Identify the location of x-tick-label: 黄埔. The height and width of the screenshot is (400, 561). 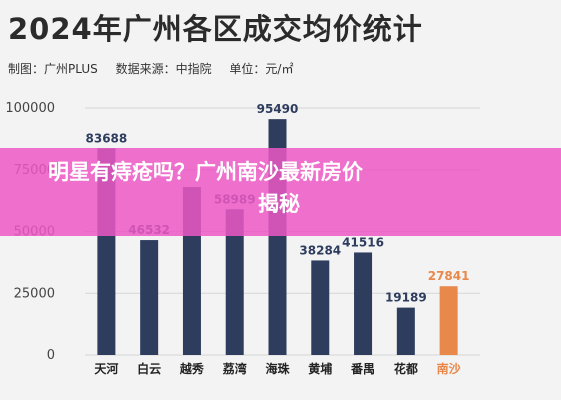
(320, 368).